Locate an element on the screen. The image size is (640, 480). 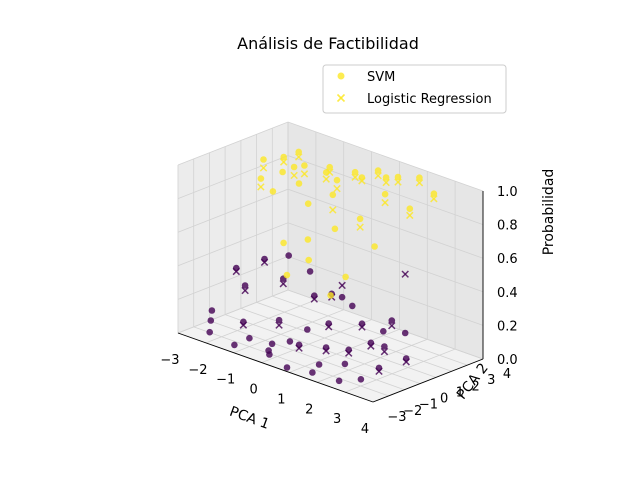
x-tick-label: 2 is located at coordinates (309, 409).